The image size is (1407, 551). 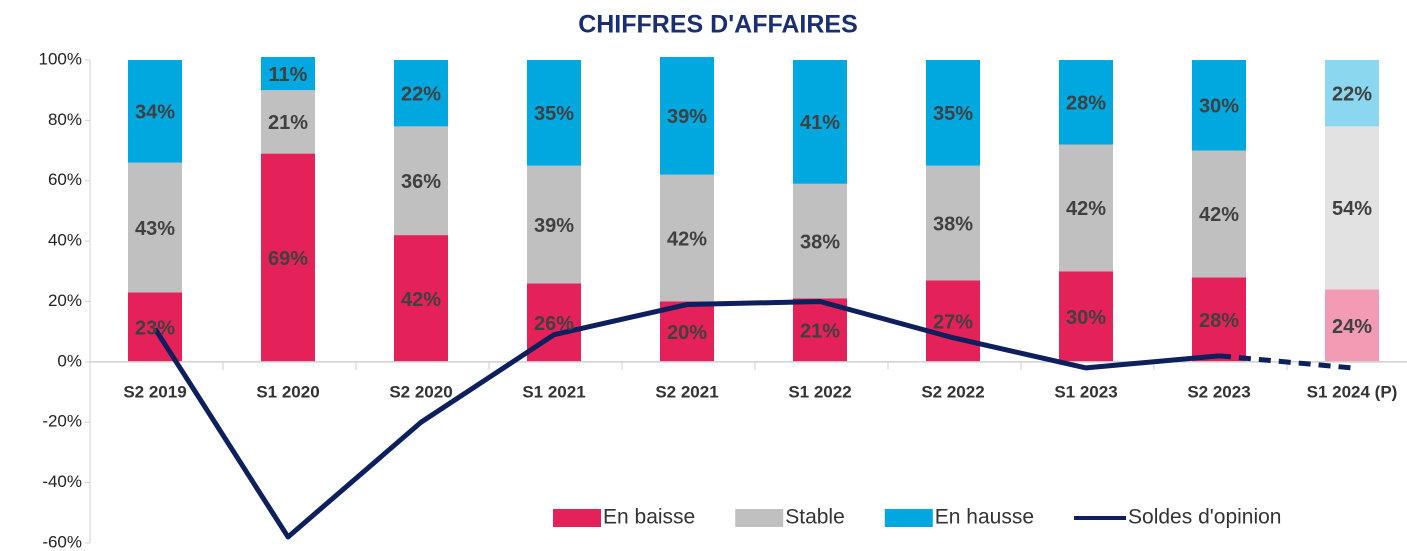 What do you see at coordinates (65, 300) in the screenshot?
I see `y-tick-label: 20%` at bounding box center [65, 300].